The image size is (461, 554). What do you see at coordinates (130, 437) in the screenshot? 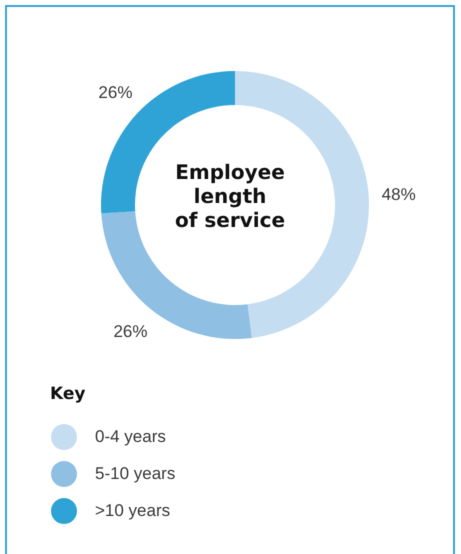
I see `legend-label: 0-4 years` at bounding box center [130, 437].